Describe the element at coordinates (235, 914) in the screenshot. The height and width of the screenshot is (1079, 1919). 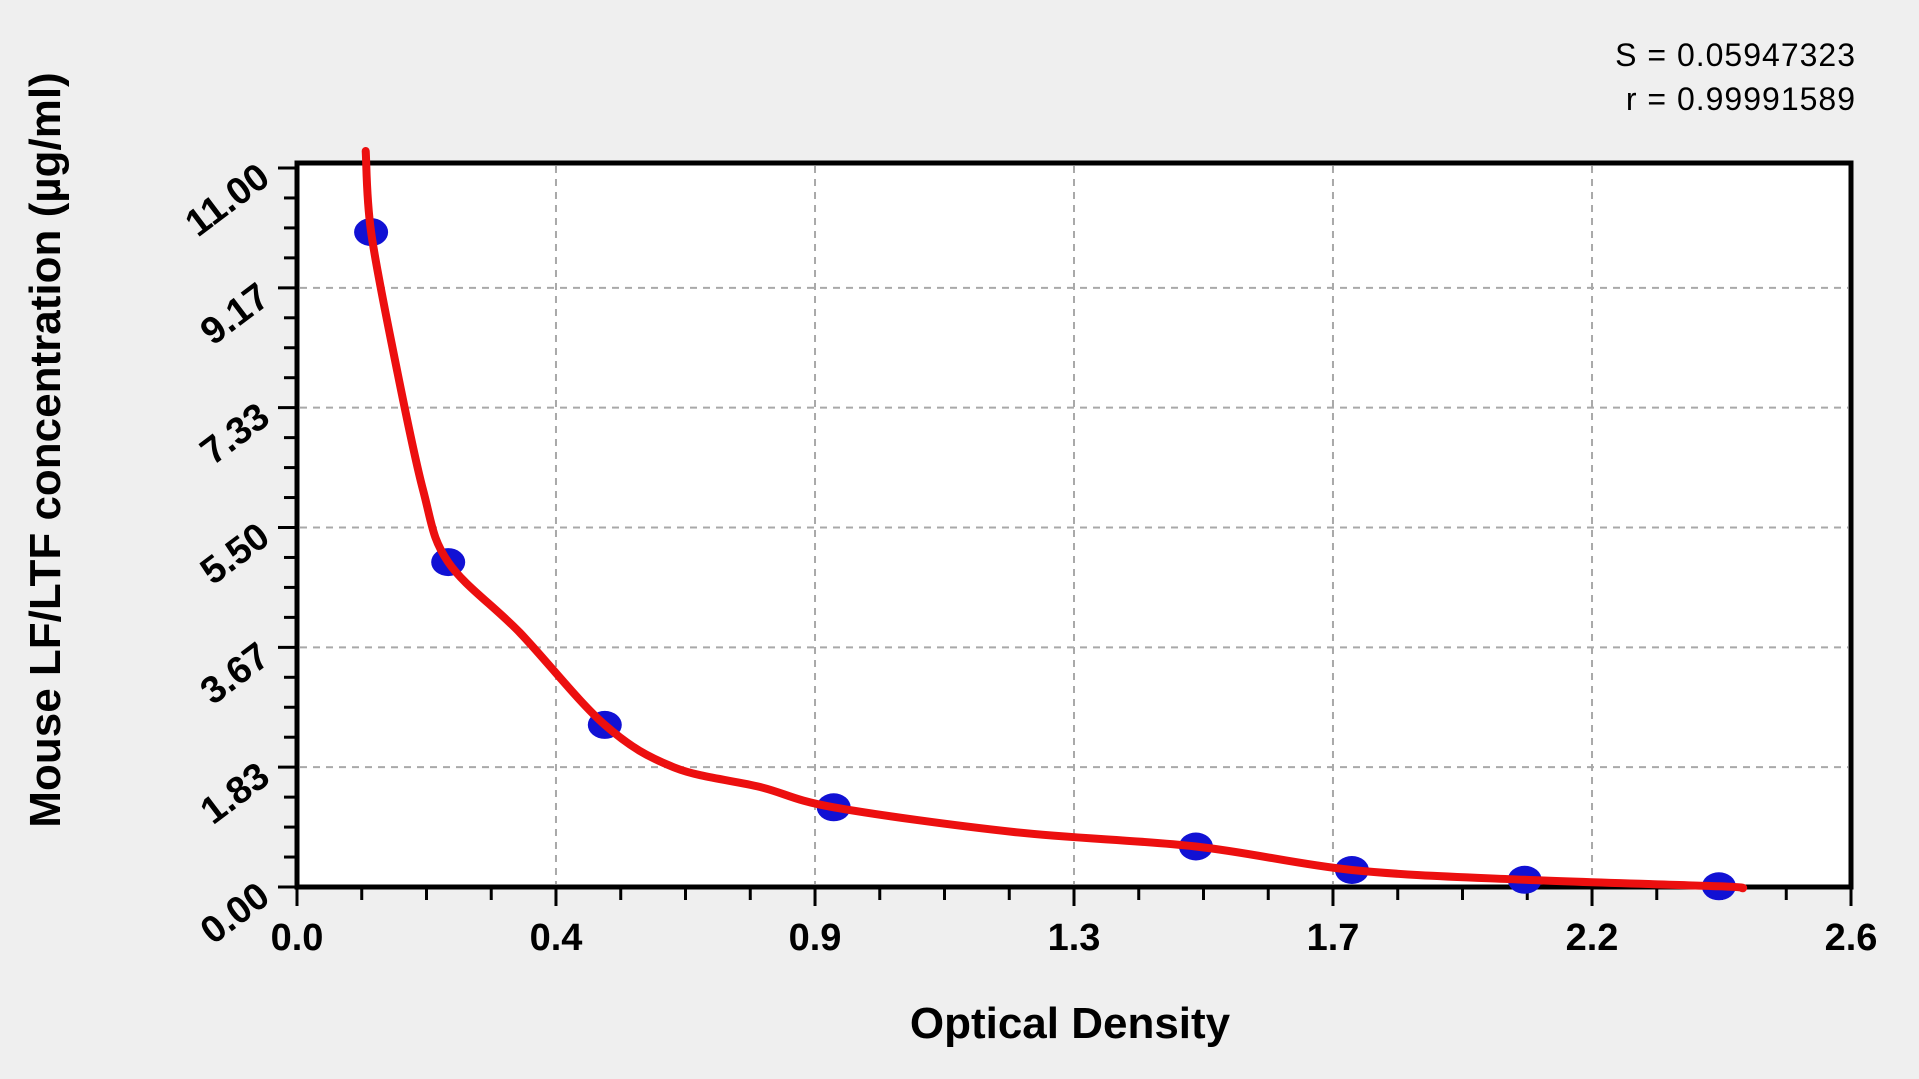
I see `y-tick-label: 0.00` at that location.